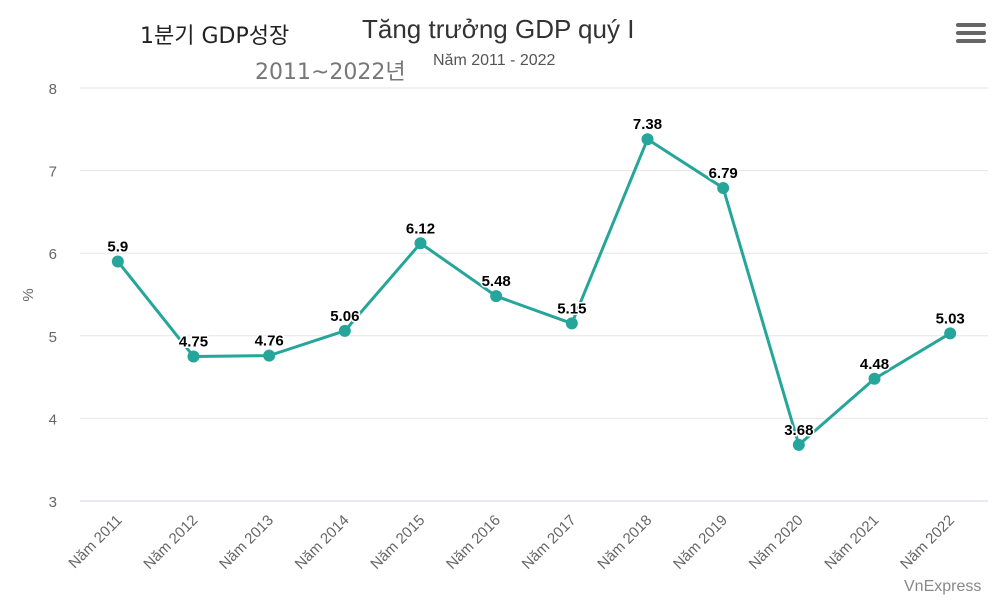 The height and width of the screenshot is (601, 1003). What do you see at coordinates (53, 419) in the screenshot?
I see `y-tick-label: 4` at bounding box center [53, 419].